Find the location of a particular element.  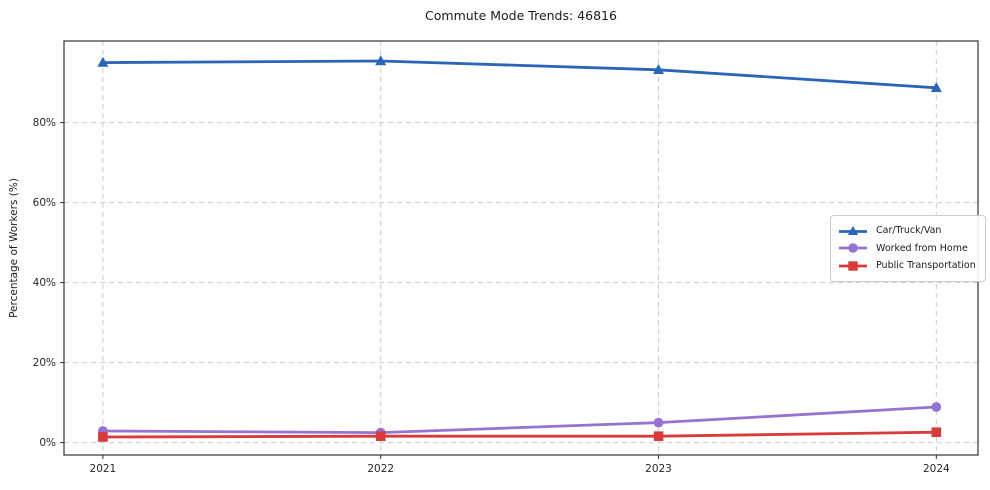

line-triangle-marker-icon is located at coordinates (853, 230).